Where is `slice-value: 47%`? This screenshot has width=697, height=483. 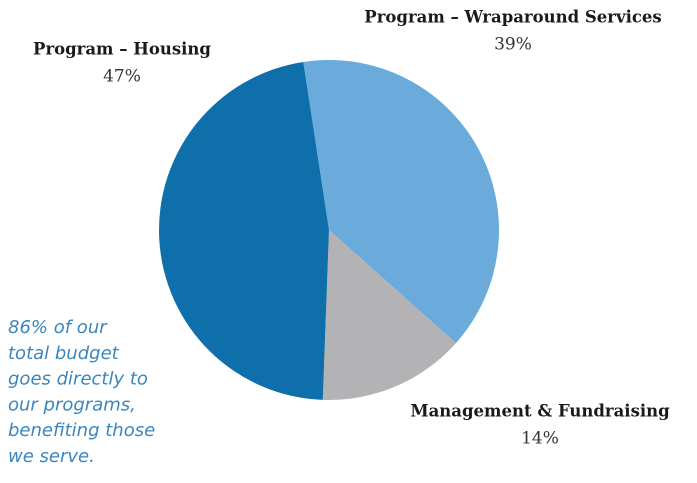 slice-value: 47% is located at coordinates (122, 77).